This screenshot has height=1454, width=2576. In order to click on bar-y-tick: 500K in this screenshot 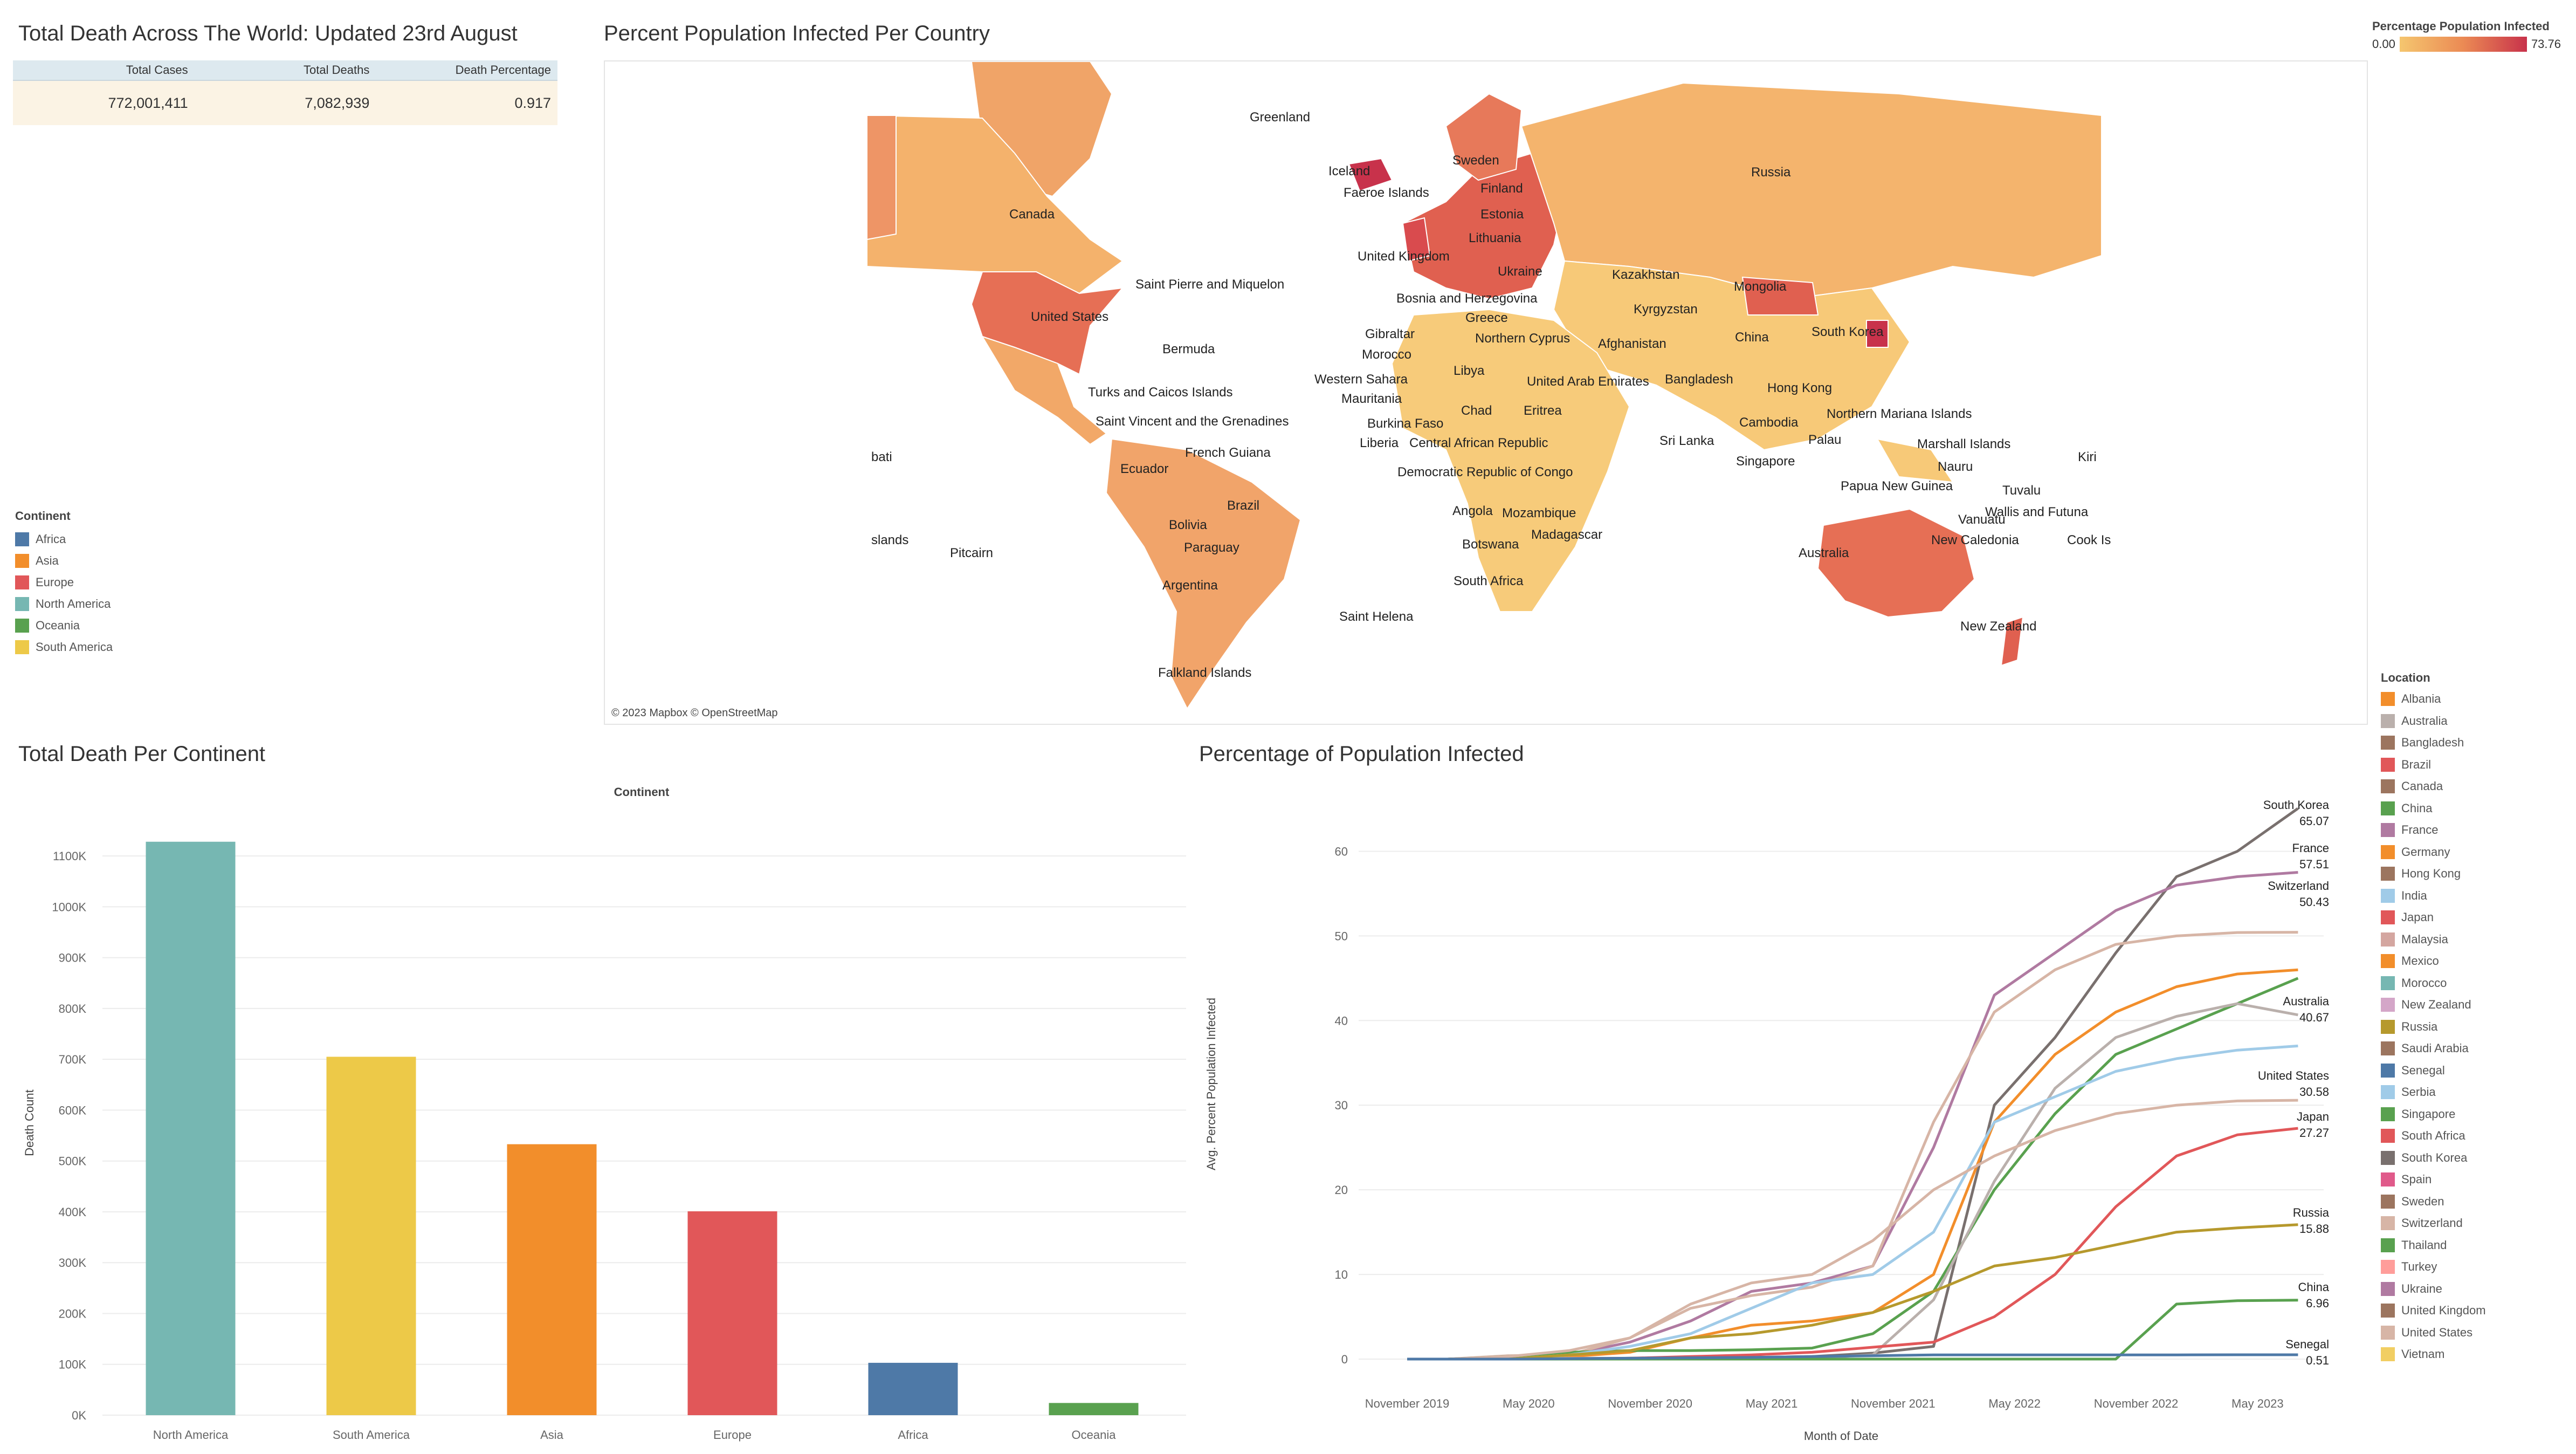, I will do `click(73, 1162)`.